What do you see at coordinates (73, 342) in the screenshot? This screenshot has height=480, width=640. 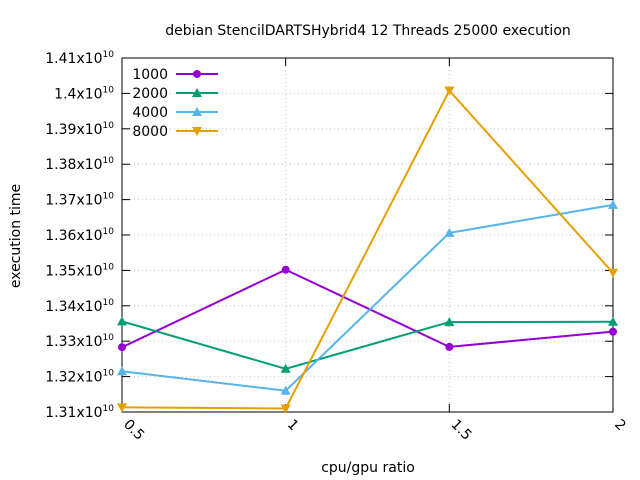 I see `y-tick-mantissa: 1.33x10` at bounding box center [73, 342].